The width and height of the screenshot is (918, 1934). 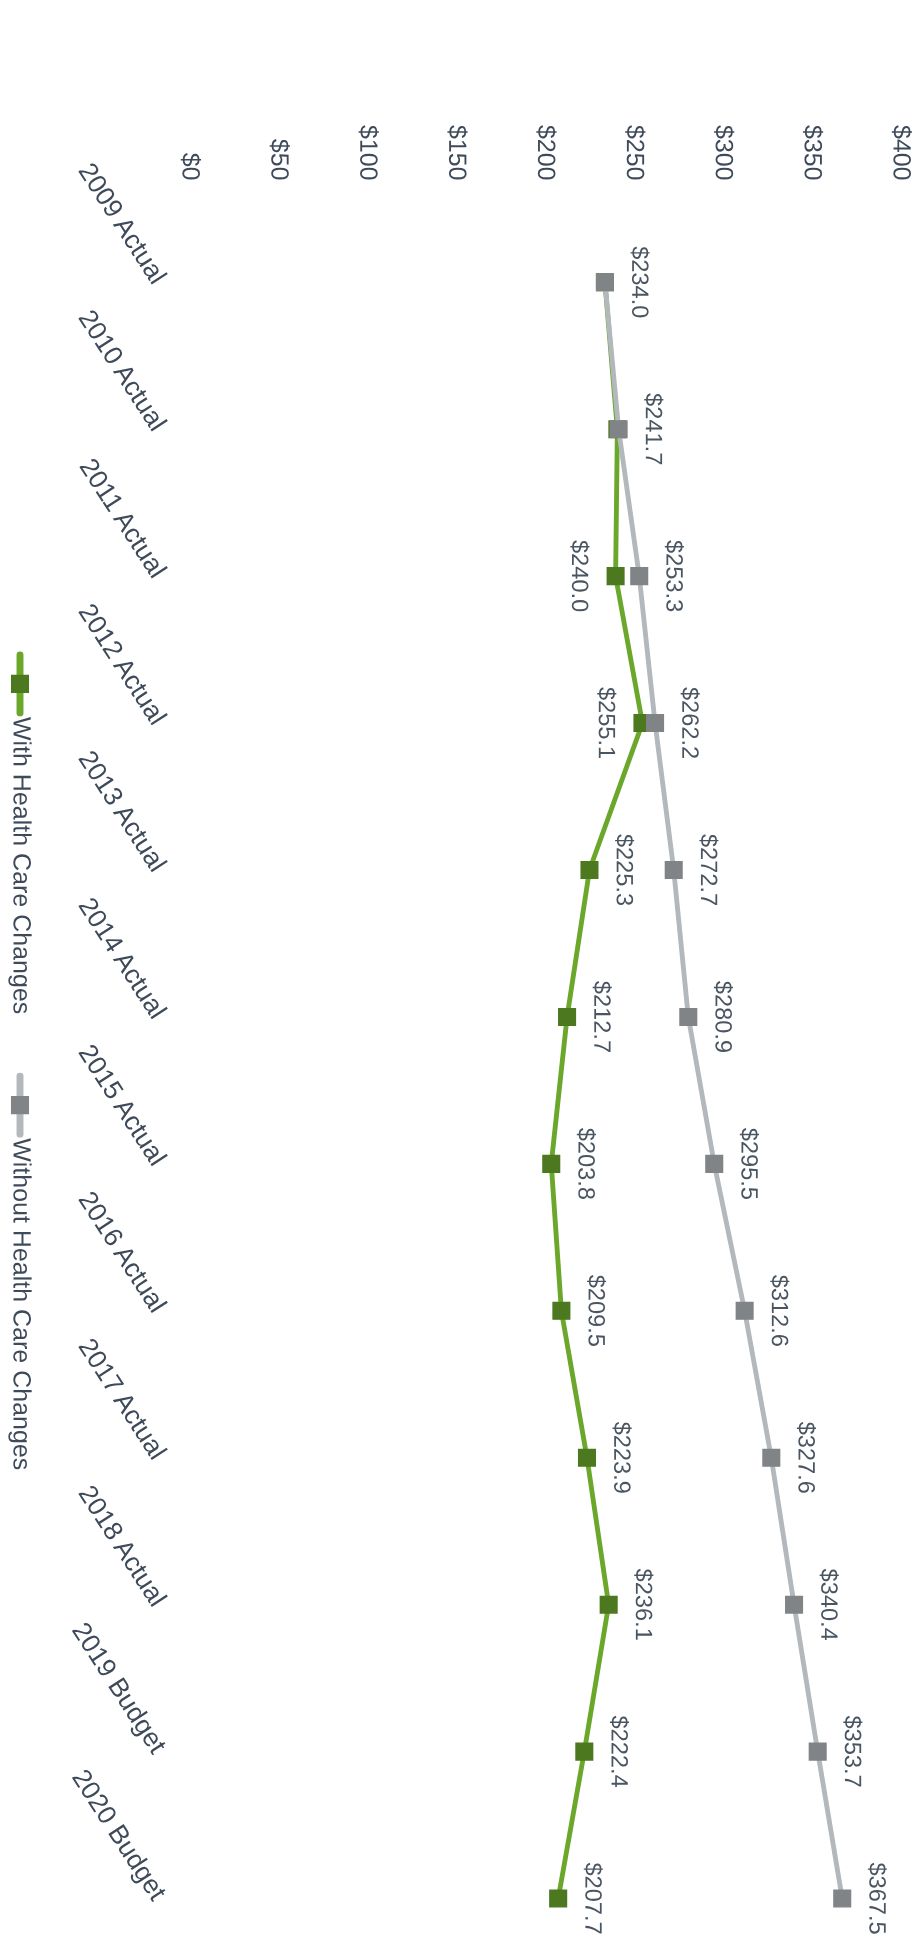 What do you see at coordinates (654, 429) in the screenshot?
I see `data-label: $241.7` at bounding box center [654, 429].